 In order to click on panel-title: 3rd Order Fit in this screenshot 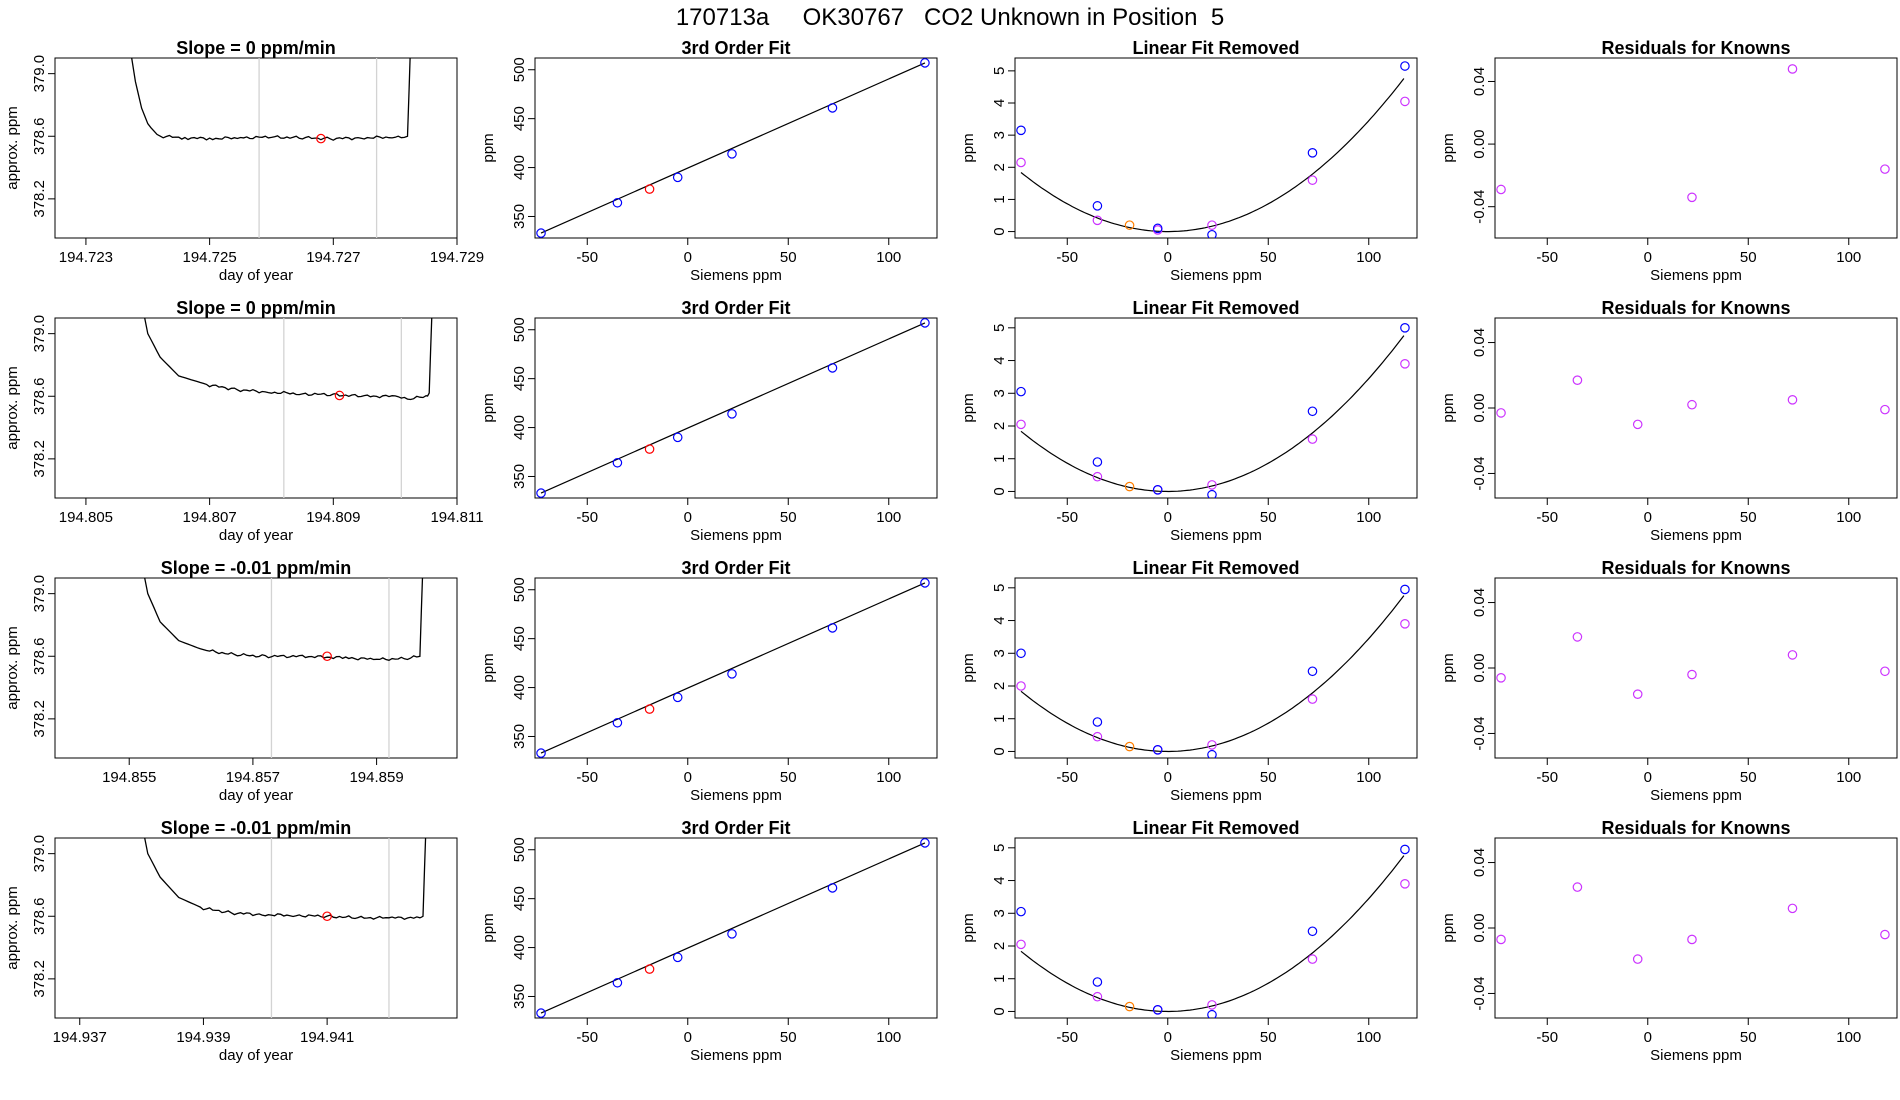, I will do `click(735, 828)`.